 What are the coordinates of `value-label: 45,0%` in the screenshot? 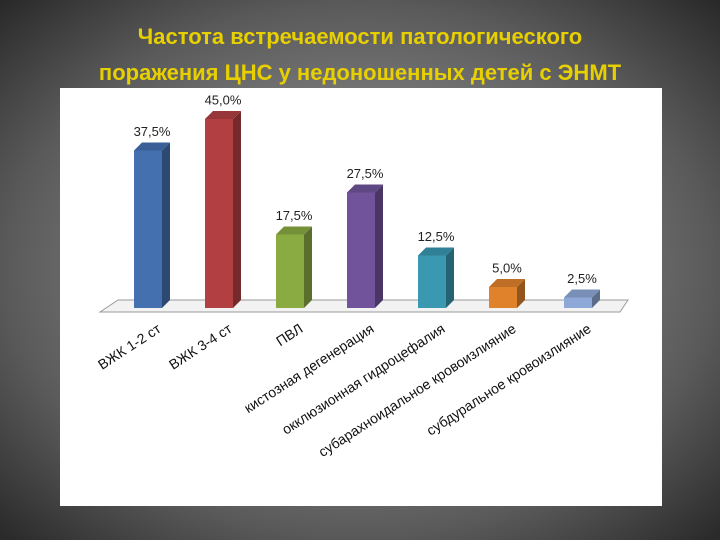 It's located at (223, 99).